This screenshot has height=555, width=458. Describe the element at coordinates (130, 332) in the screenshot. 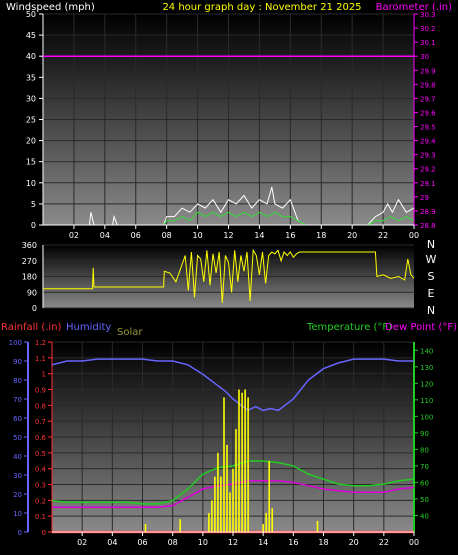

I see `solar-label: Solar` at that location.